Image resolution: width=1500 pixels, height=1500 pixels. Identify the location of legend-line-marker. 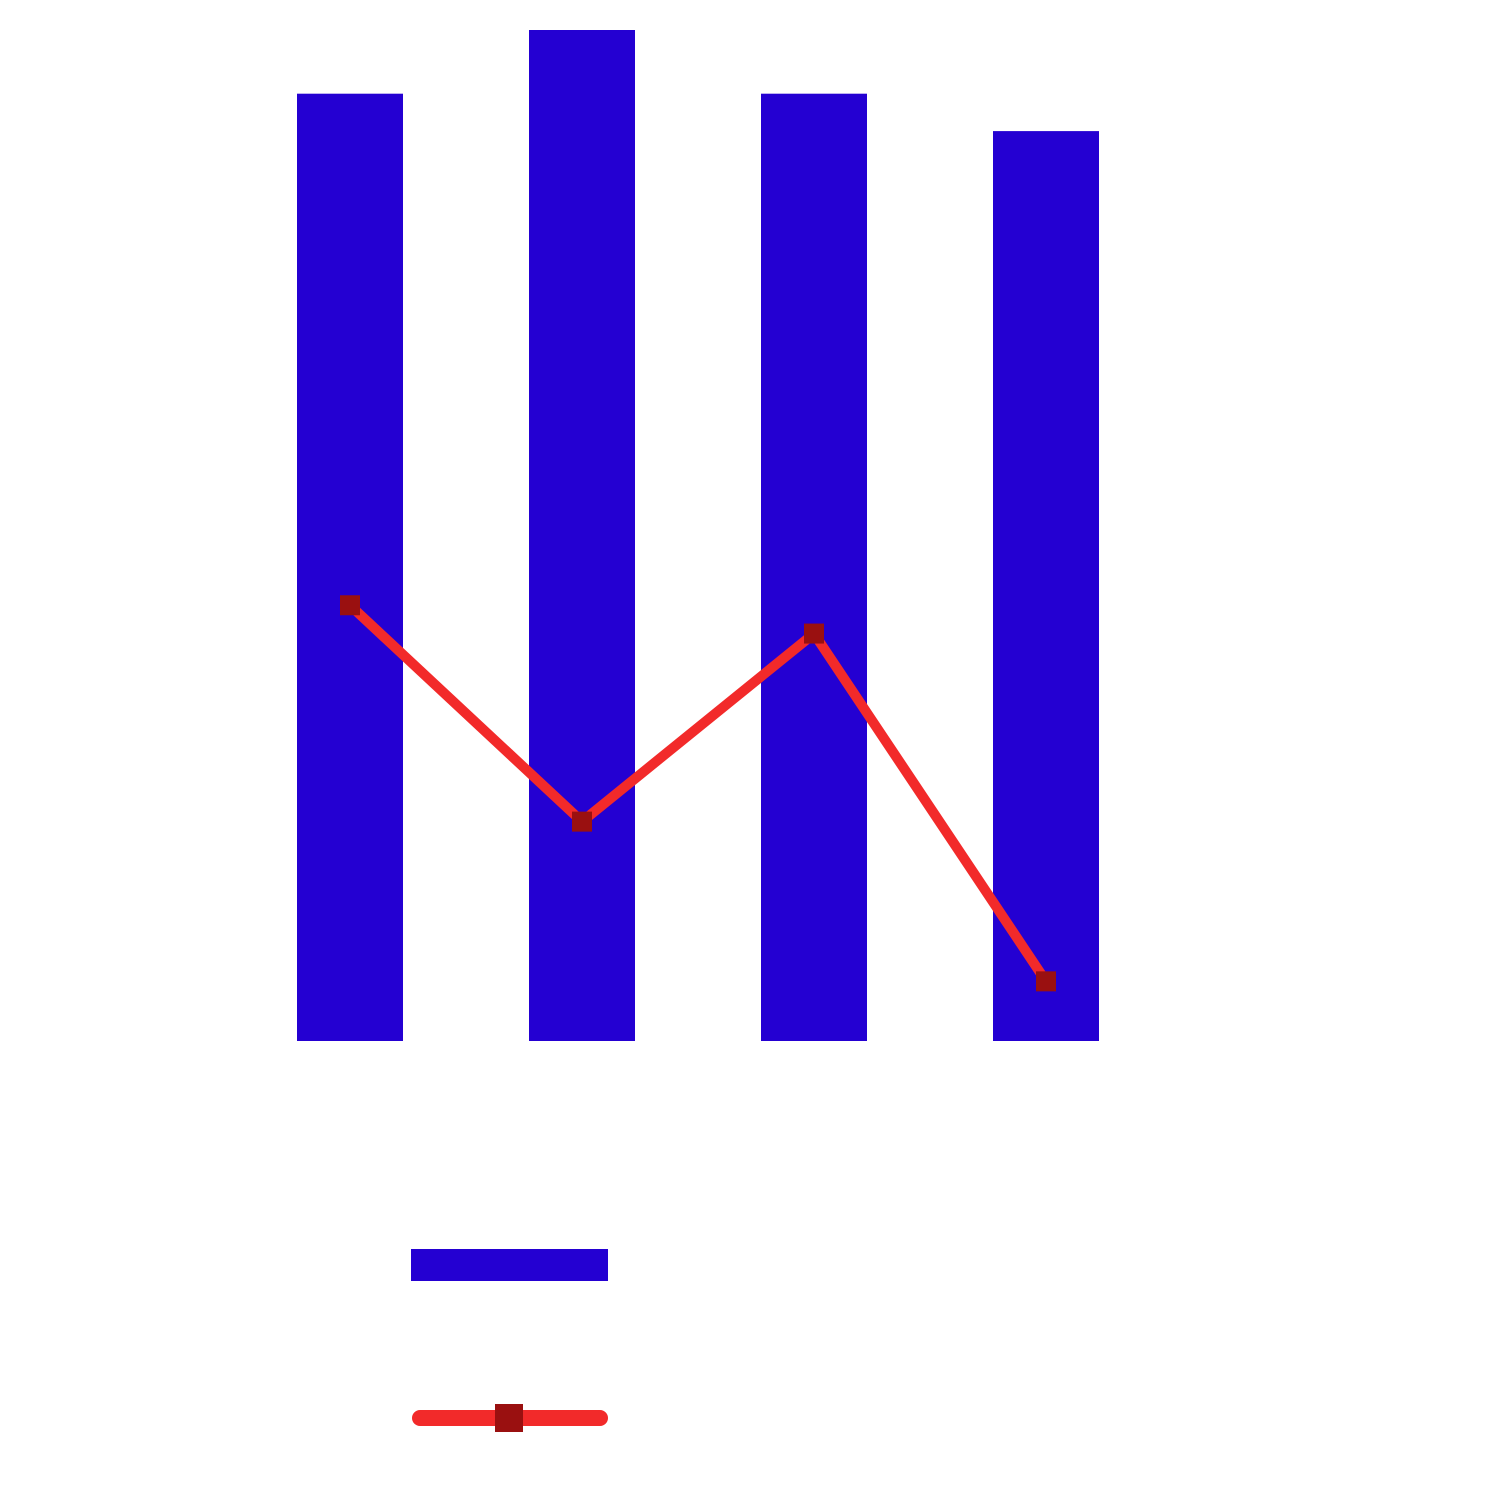
(509, 1418).